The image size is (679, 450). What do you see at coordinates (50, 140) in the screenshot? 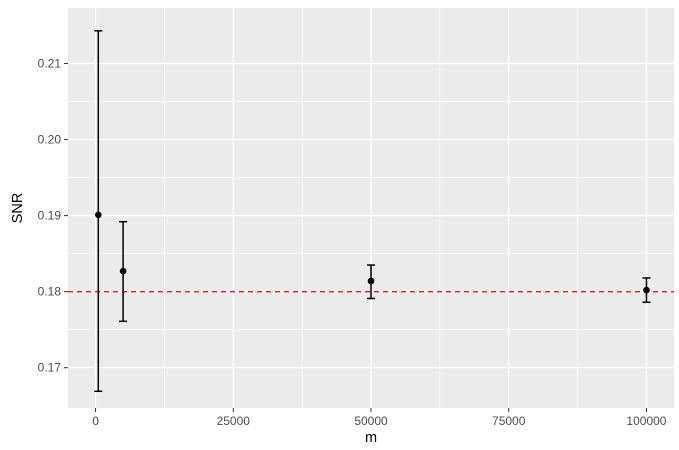
I see `y-tick-label: 0.20` at bounding box center [50, 140].